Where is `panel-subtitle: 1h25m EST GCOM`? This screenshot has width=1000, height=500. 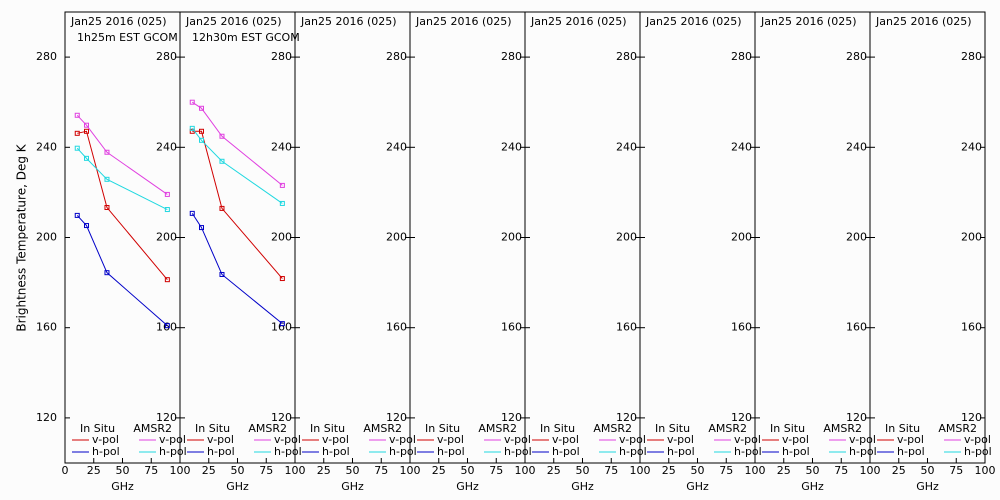 panel-subtitle: 1h25m EST GCOM is located at coordinates (127, 37).